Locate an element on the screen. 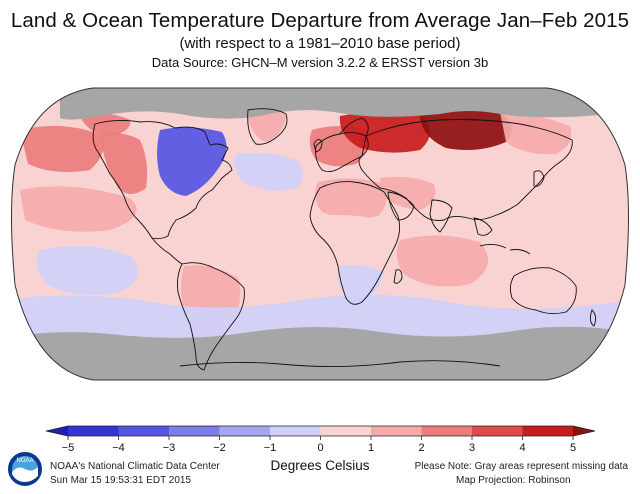 The height and width of the screenshot is (494, 640). asia-outline is located at coordinates (465, 170).